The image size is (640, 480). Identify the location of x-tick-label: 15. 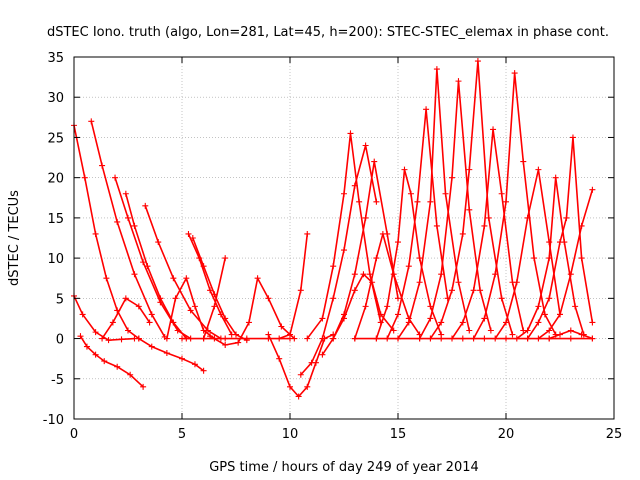
(398, 434).